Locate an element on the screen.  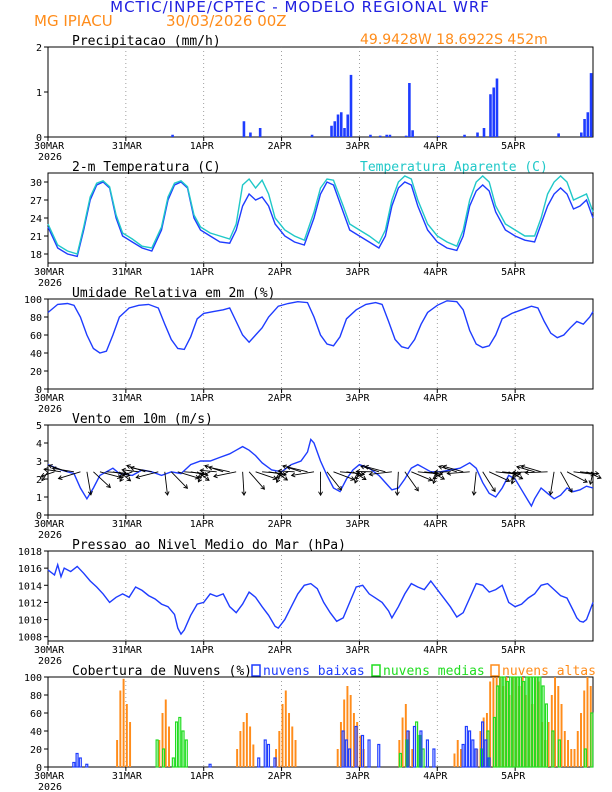
cloud-ytick-label: 100 is located at coordinates (33, 678).